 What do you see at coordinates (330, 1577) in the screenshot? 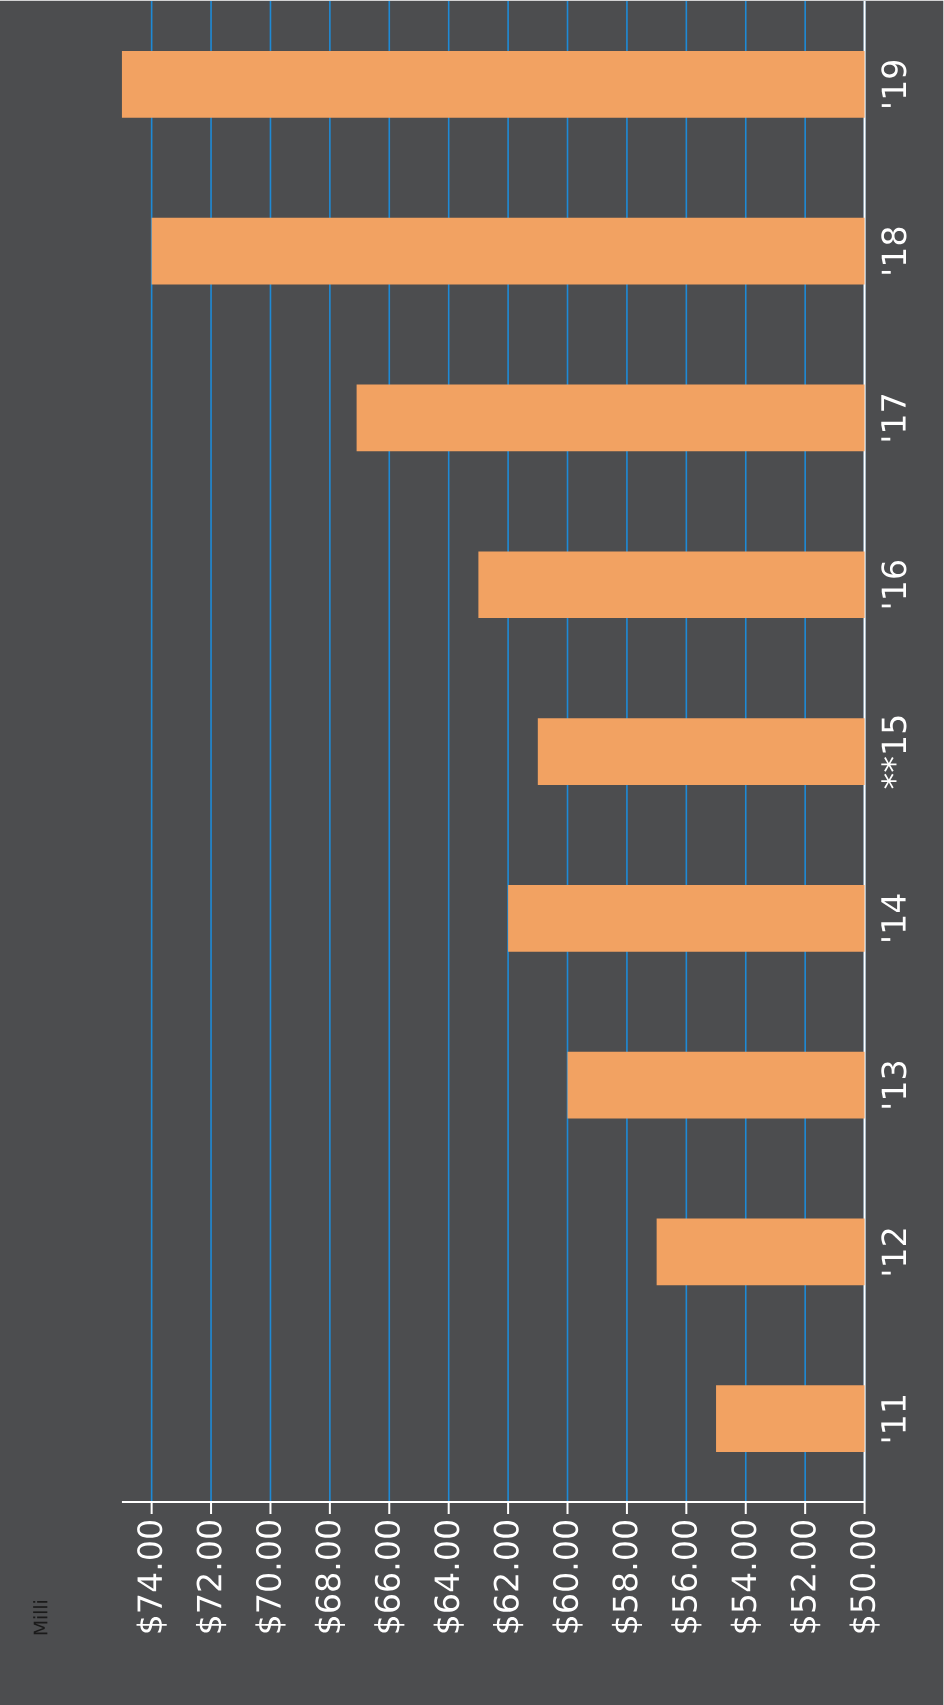
I see `x-tick-label: $68.00` at bounding box center [330, 1577].